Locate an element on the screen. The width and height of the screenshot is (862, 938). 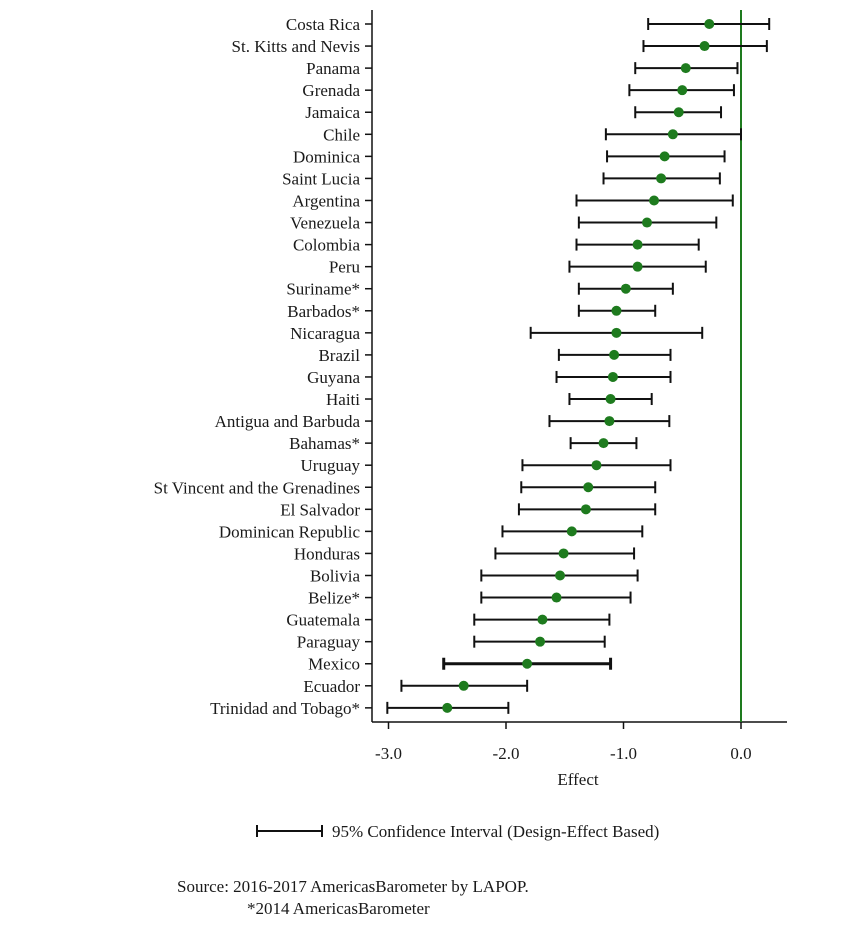
category-label: St. Kitts and Nevis is located at coordinates (296, 46).